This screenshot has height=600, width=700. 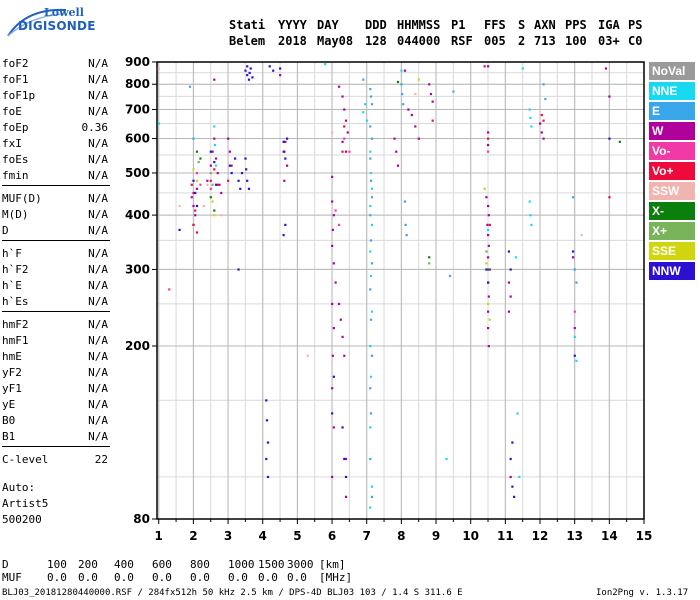 I want to click on auto-label: Auto:, so click(x=19, y=487).